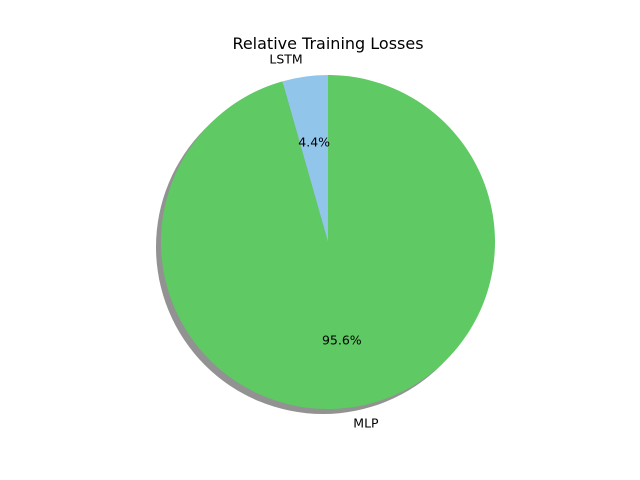 The height and width of the screenshot is (480, 640). I want to click on chart-title: Relative Training Losses, so click(327, 43).